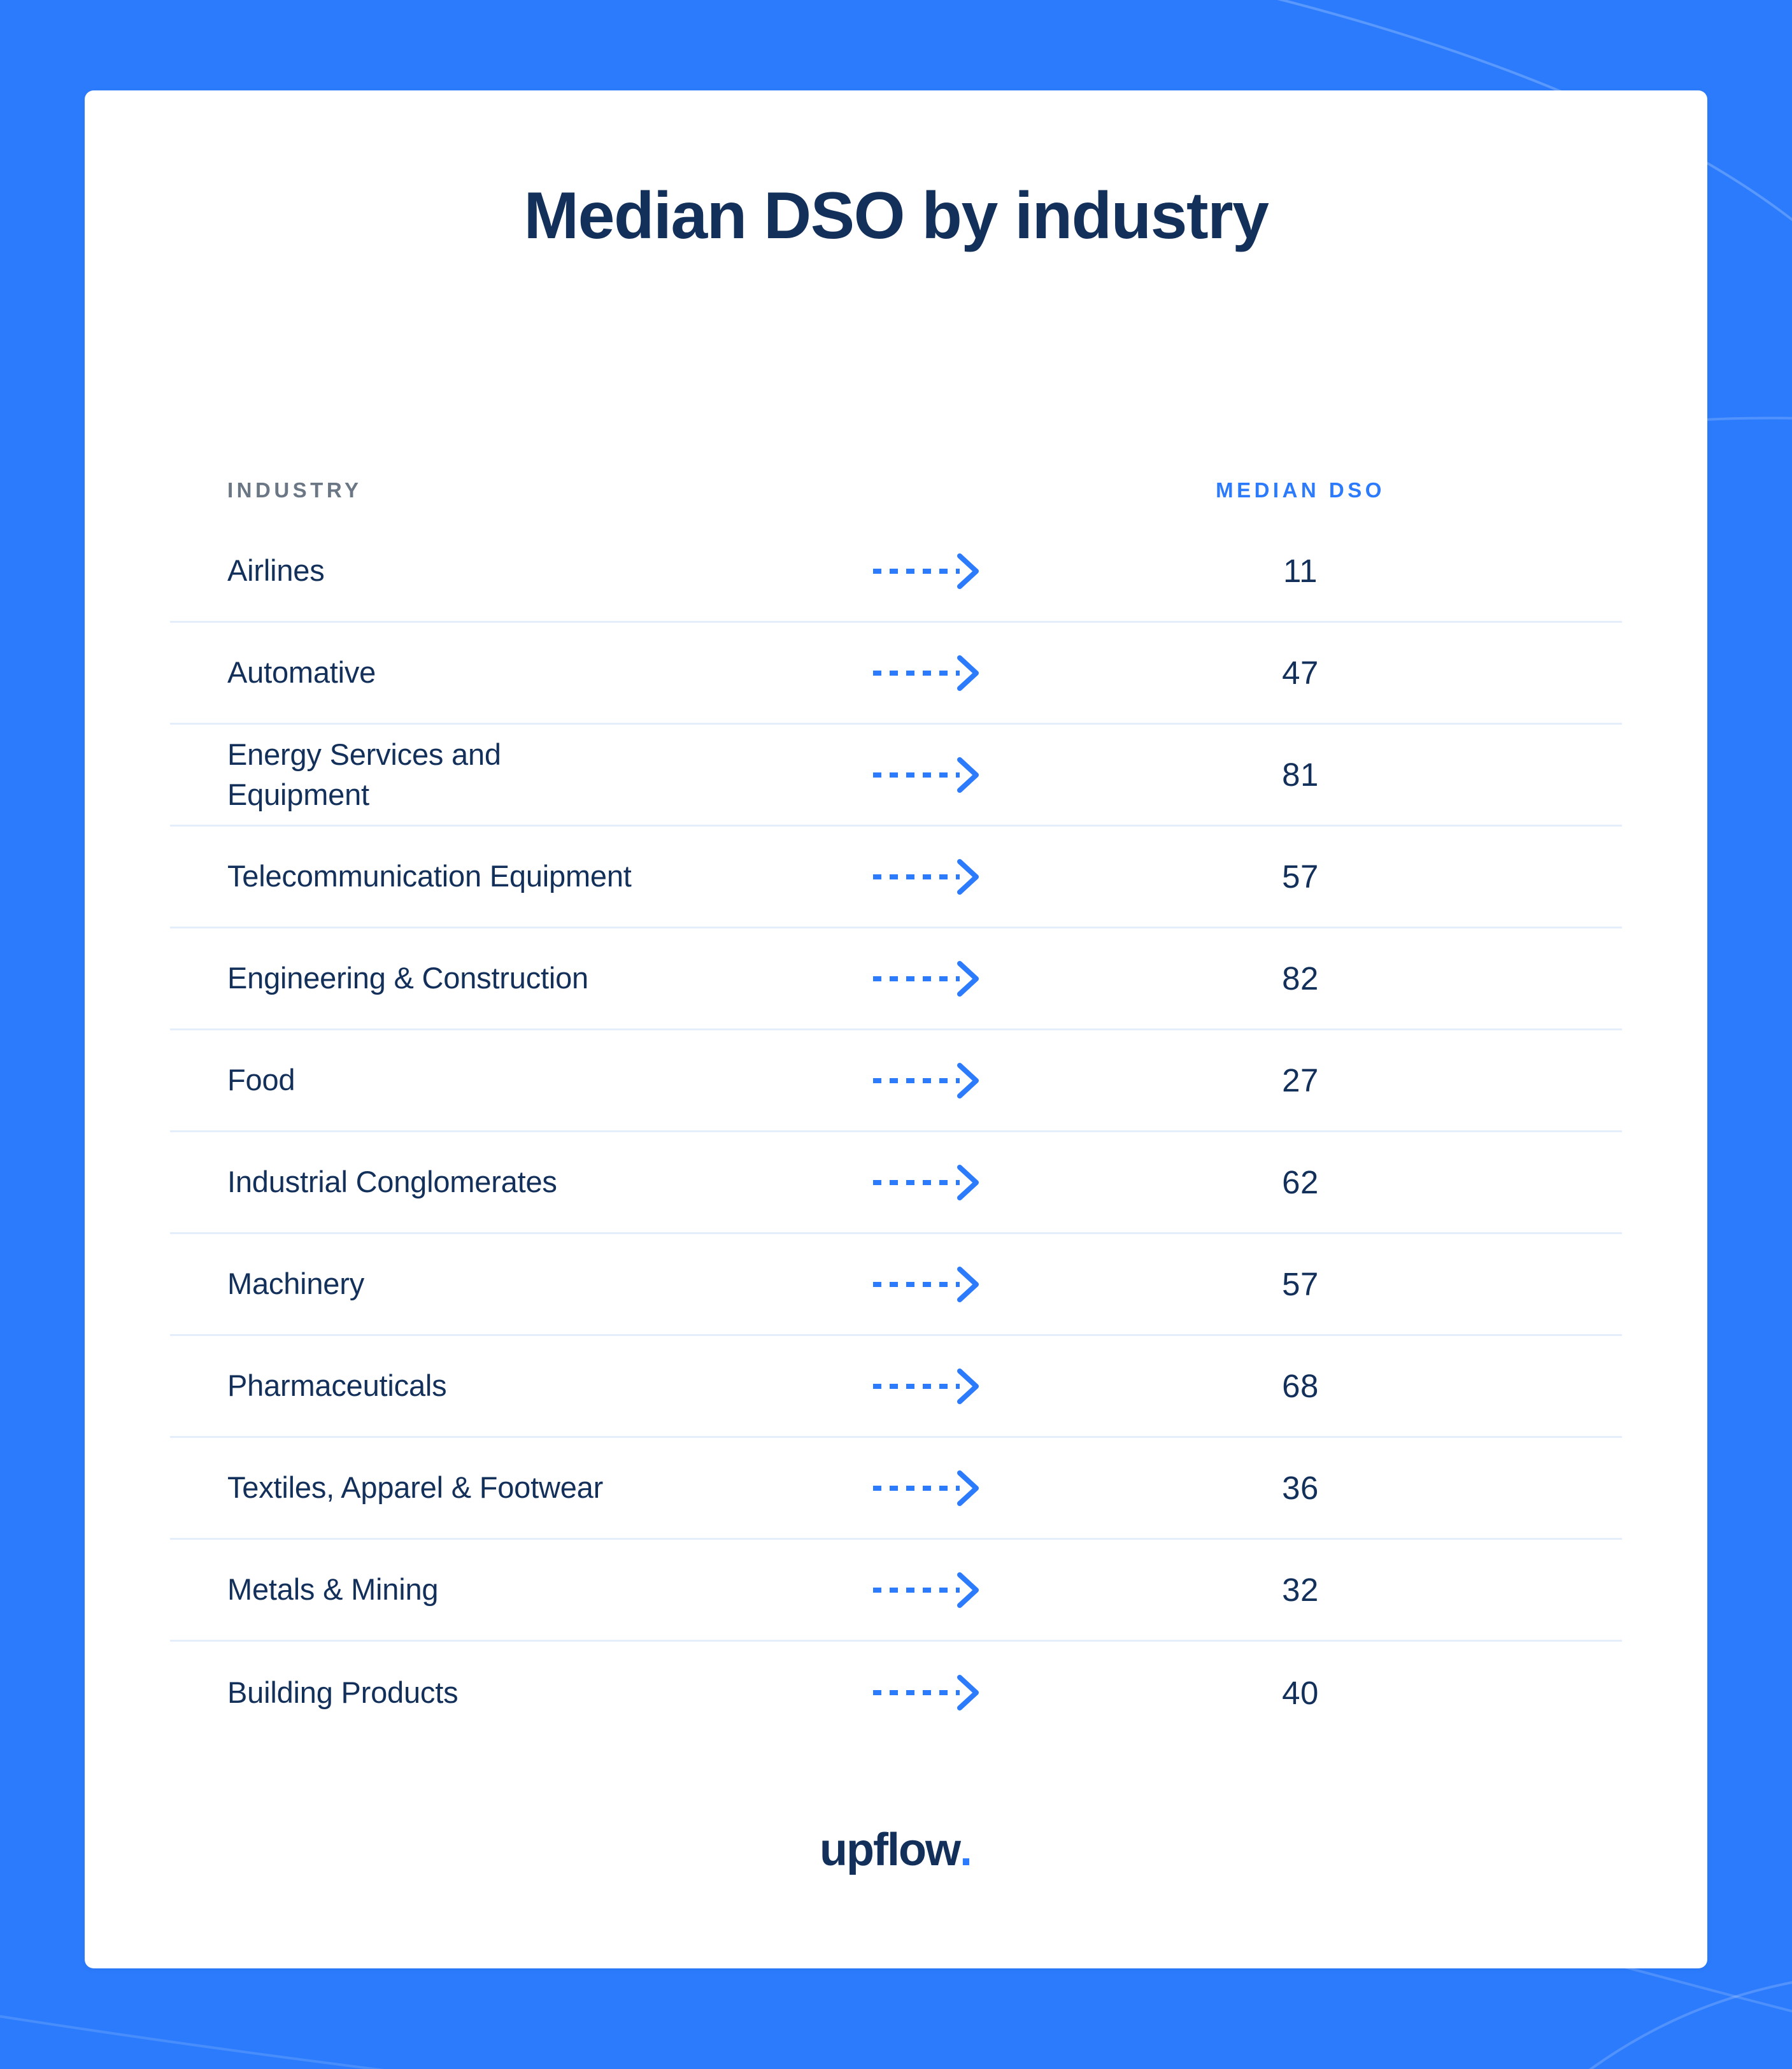  Describe the element at coordinates (1300, 1386) in the screenshot. I see `median-dso-value: 68` at that location.